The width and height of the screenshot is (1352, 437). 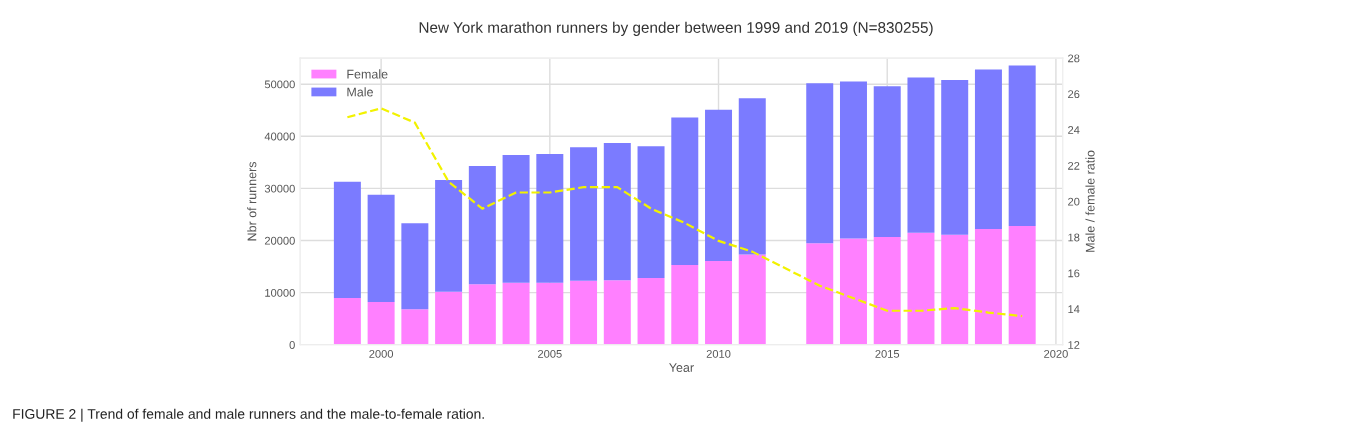 What do you see at coordinates (1074, 201) in the screenshot?
I see `y2-tick-label: 20` at bounding box center [1074, 201].